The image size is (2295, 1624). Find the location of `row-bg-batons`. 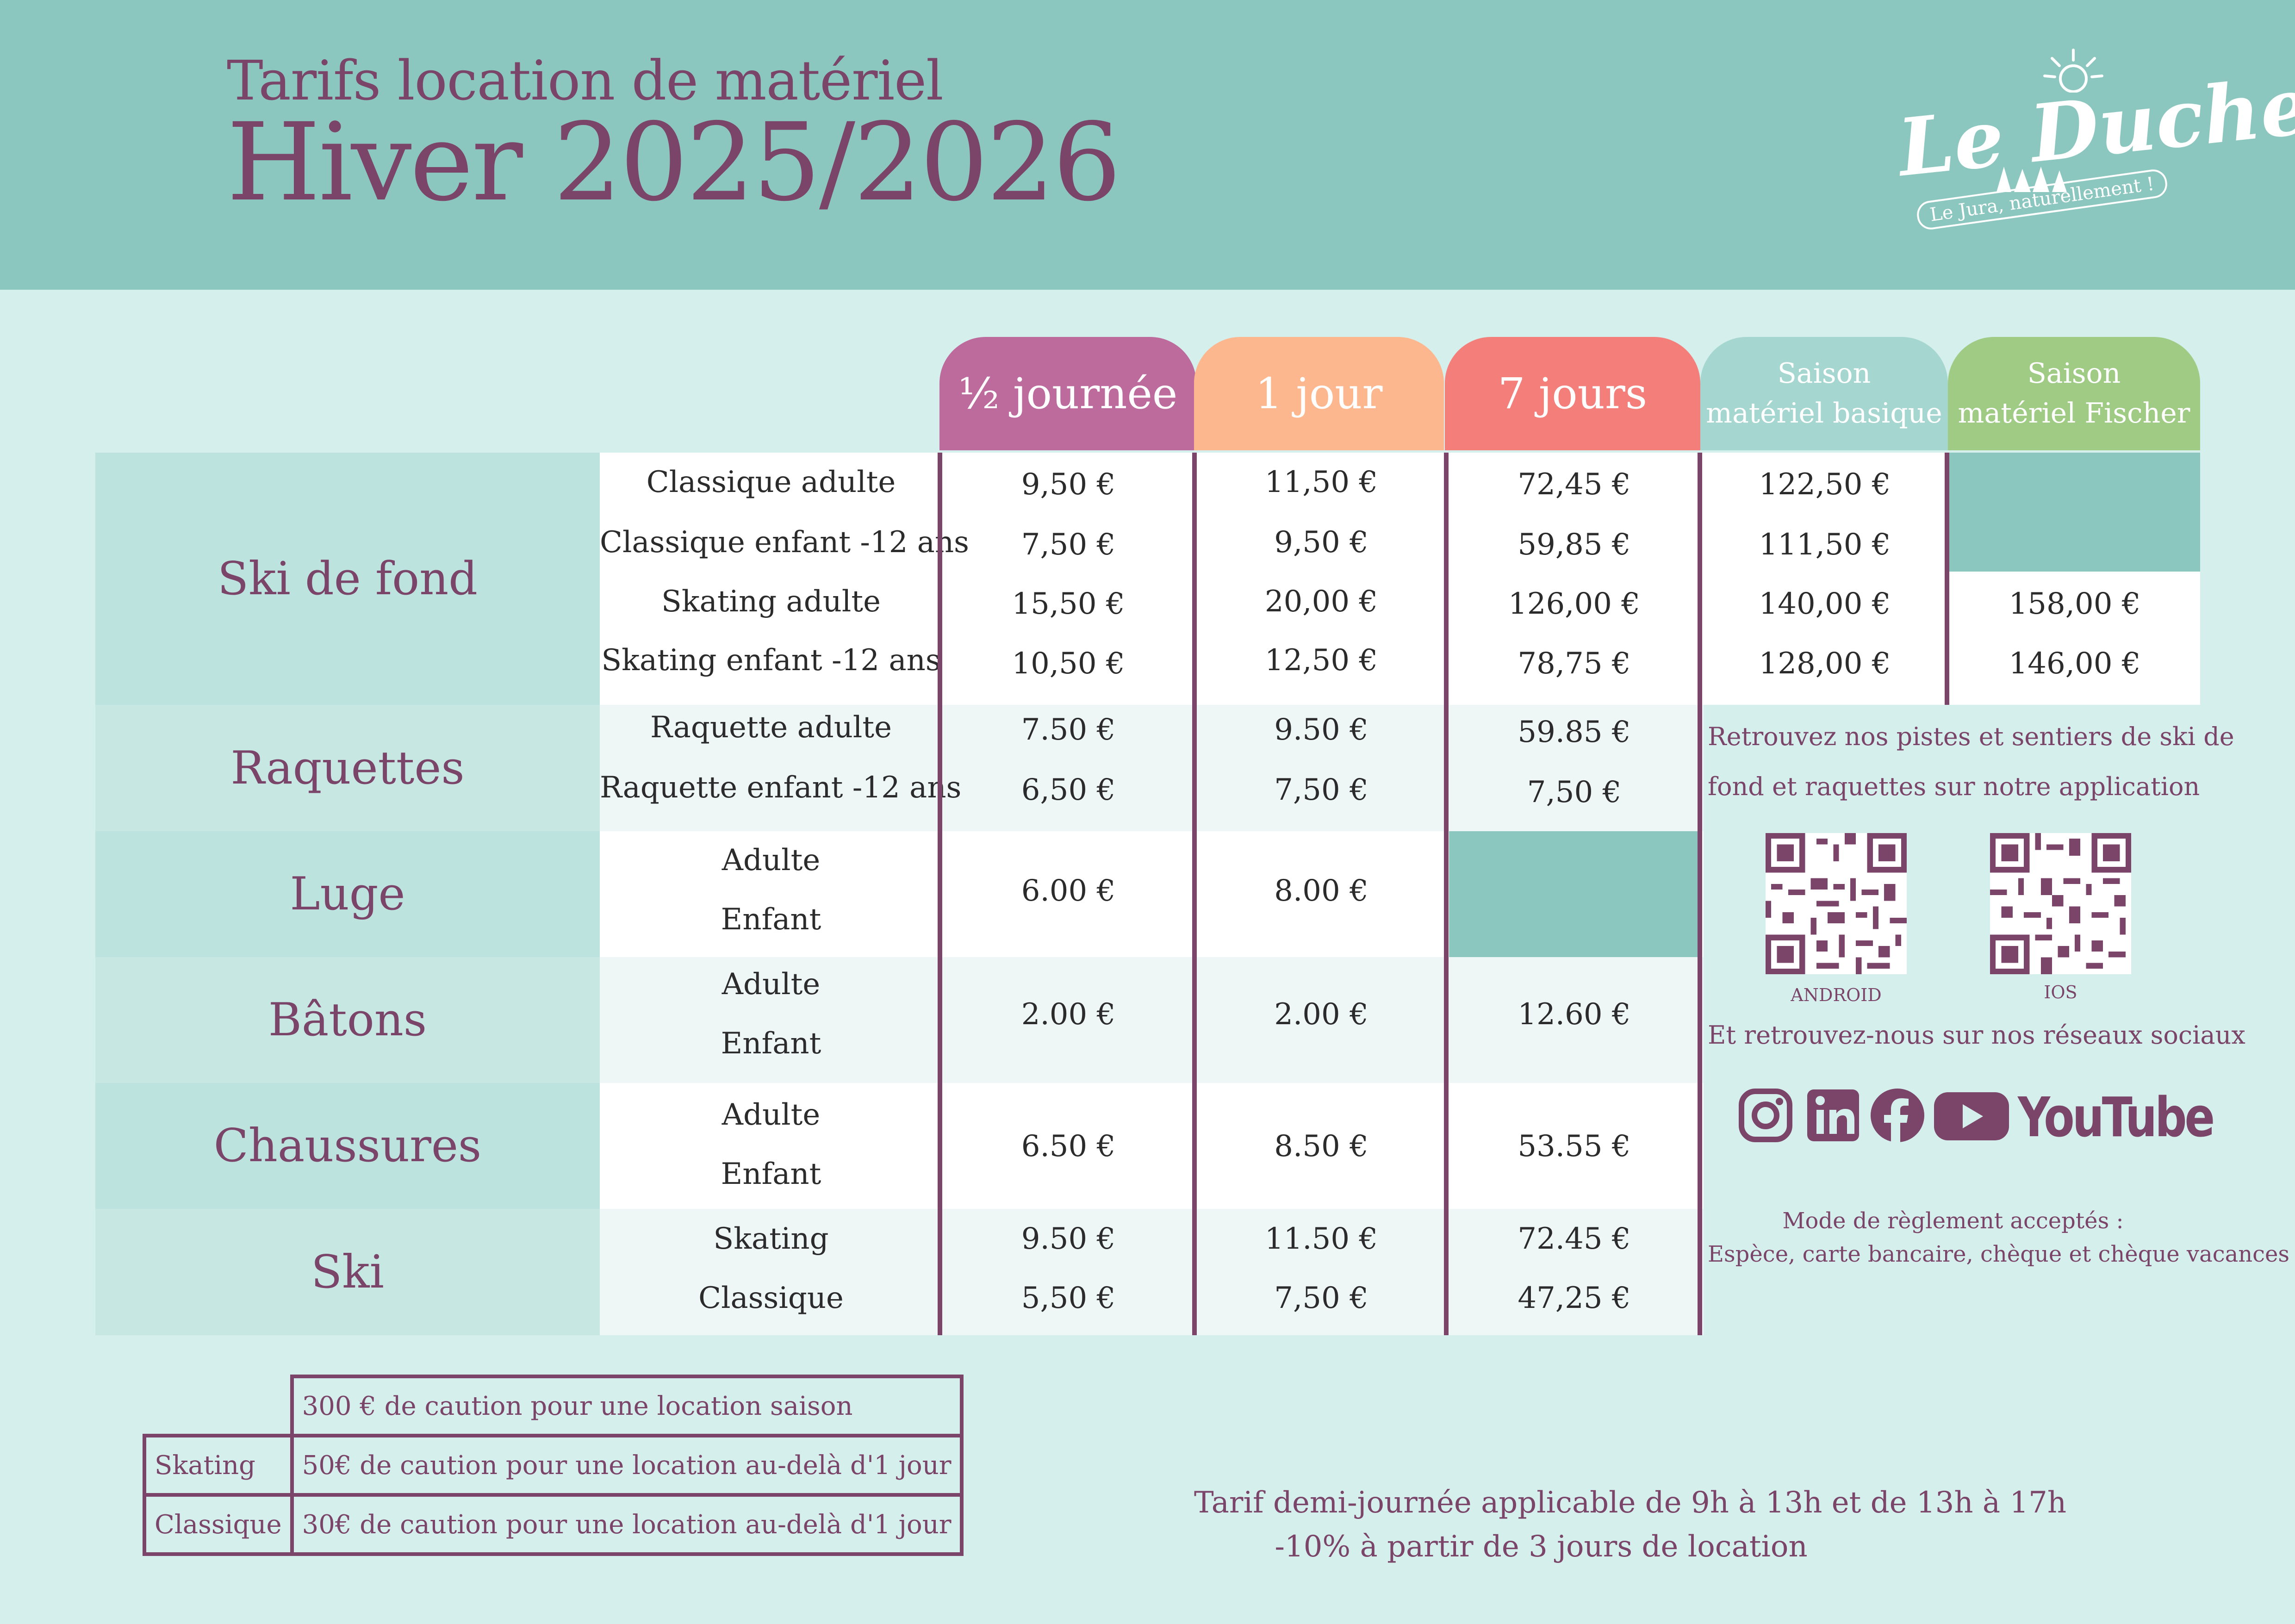

row-bg-batons is located at coordinates (1152, 1020).